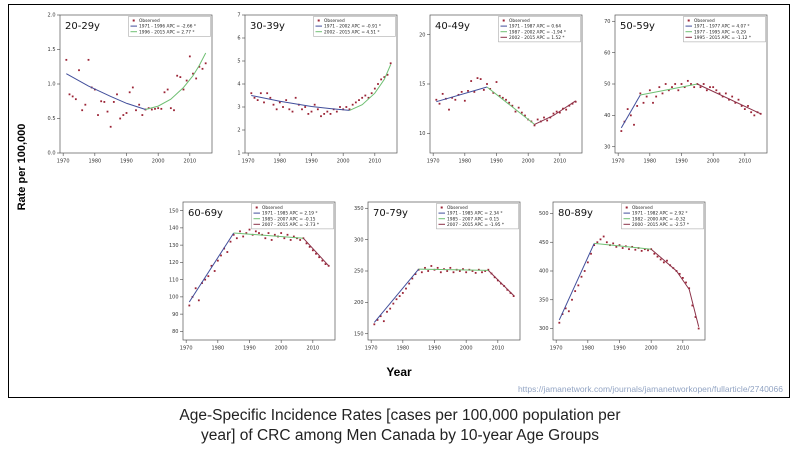 The height and width of the screenshot is (450, 800). Describe the element at coordinates (52, 16) in the screenshot. I see `y-tick-label: 2.0` at that location.